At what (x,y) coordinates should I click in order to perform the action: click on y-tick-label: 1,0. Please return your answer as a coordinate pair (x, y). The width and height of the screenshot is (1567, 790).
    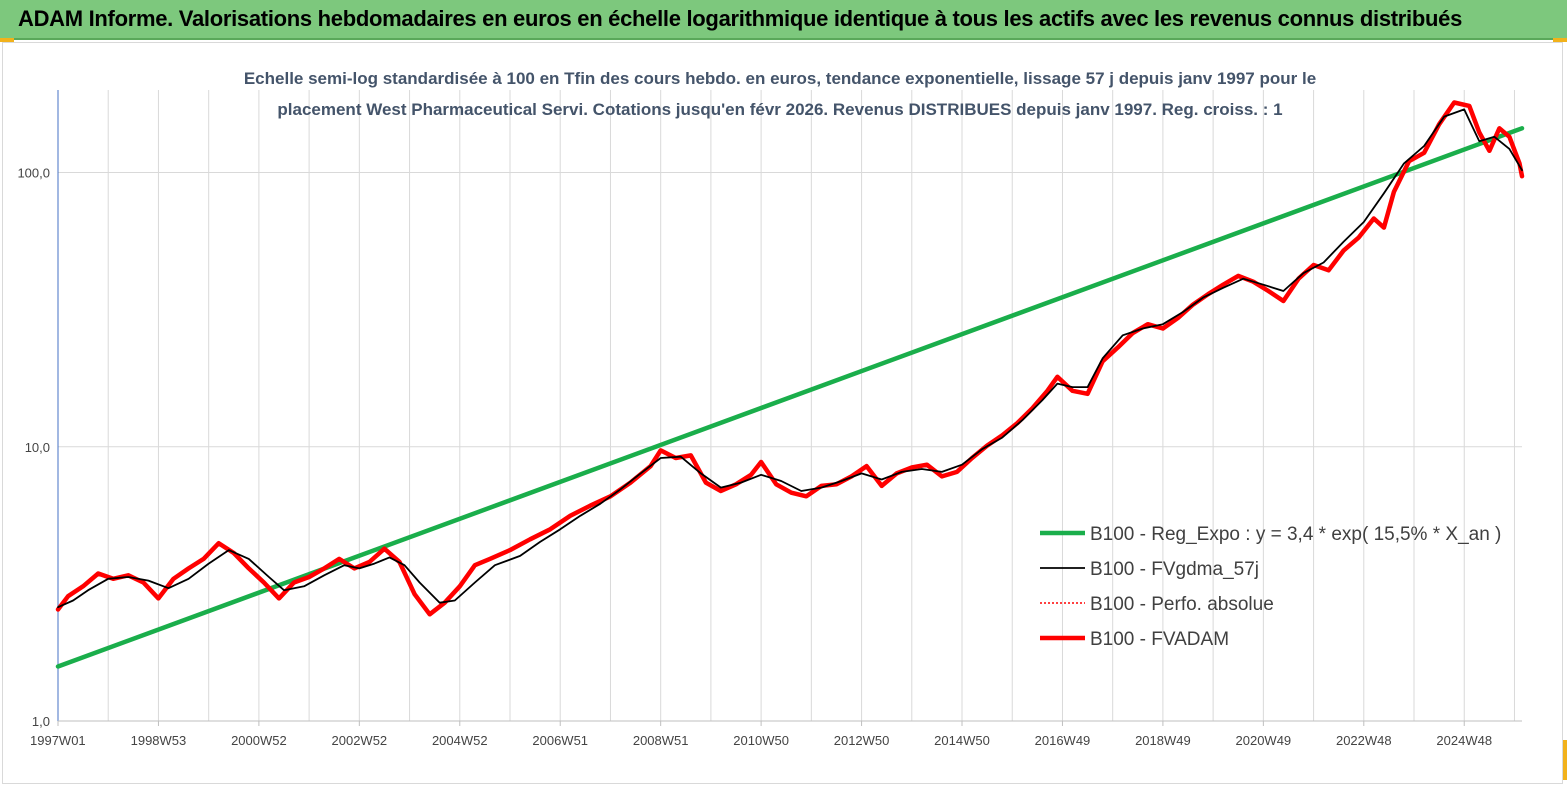
    Looking at the image, I should click on (41, 721).